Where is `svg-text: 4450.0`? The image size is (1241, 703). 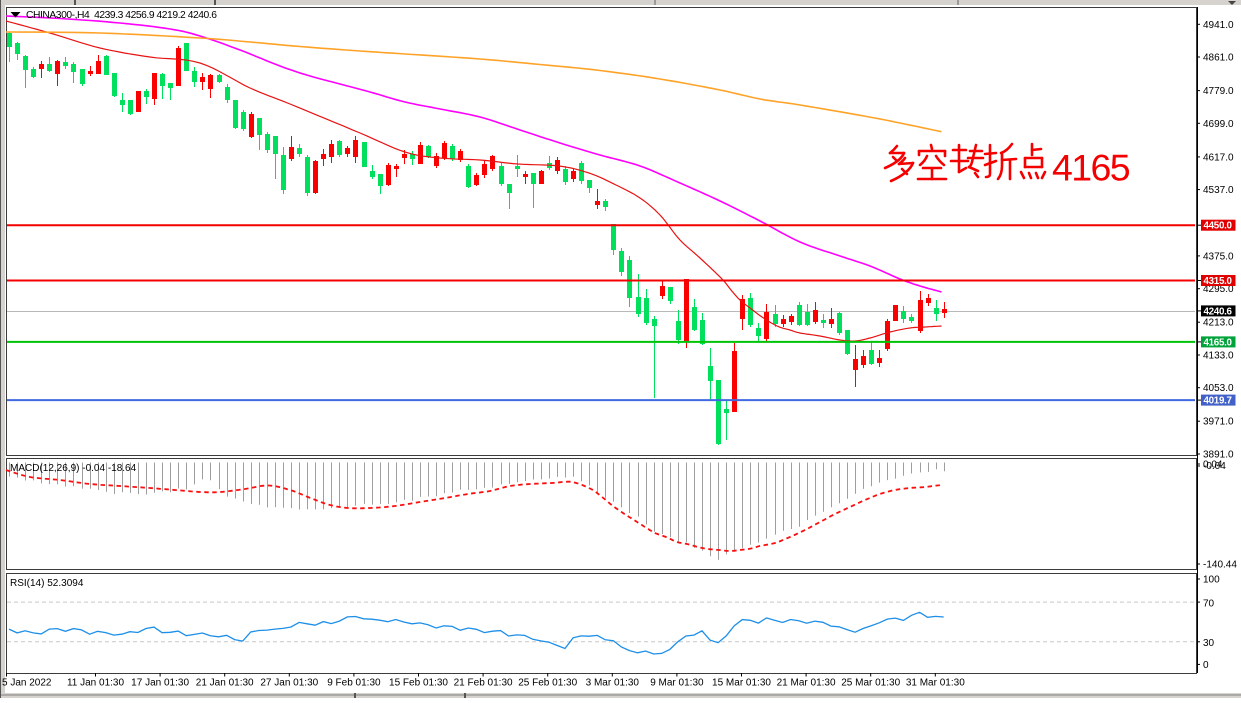 svg-text: 4450.0 is located at coordinates (1218, 226).